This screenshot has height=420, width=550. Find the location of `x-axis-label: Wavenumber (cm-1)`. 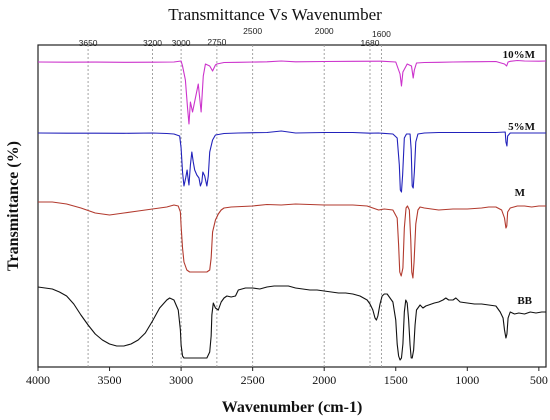

x-axis-label: Wavenumber (cm-1) is located at coordinates (292, 407).